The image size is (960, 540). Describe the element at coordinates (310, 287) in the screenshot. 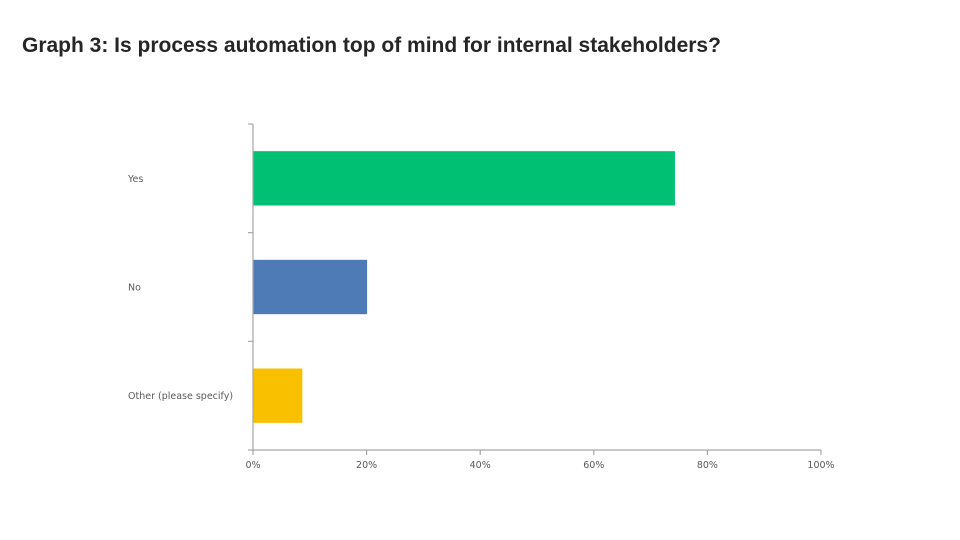

I see `bar-no` at that location.